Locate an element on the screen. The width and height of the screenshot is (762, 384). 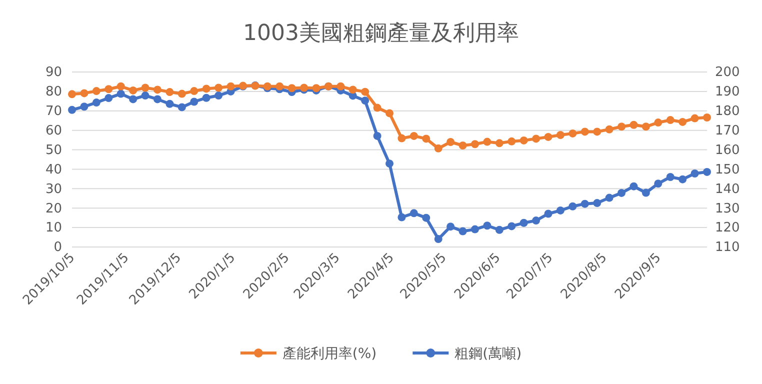
y2-tick-label: 110 is located at coordinates (727, 248).